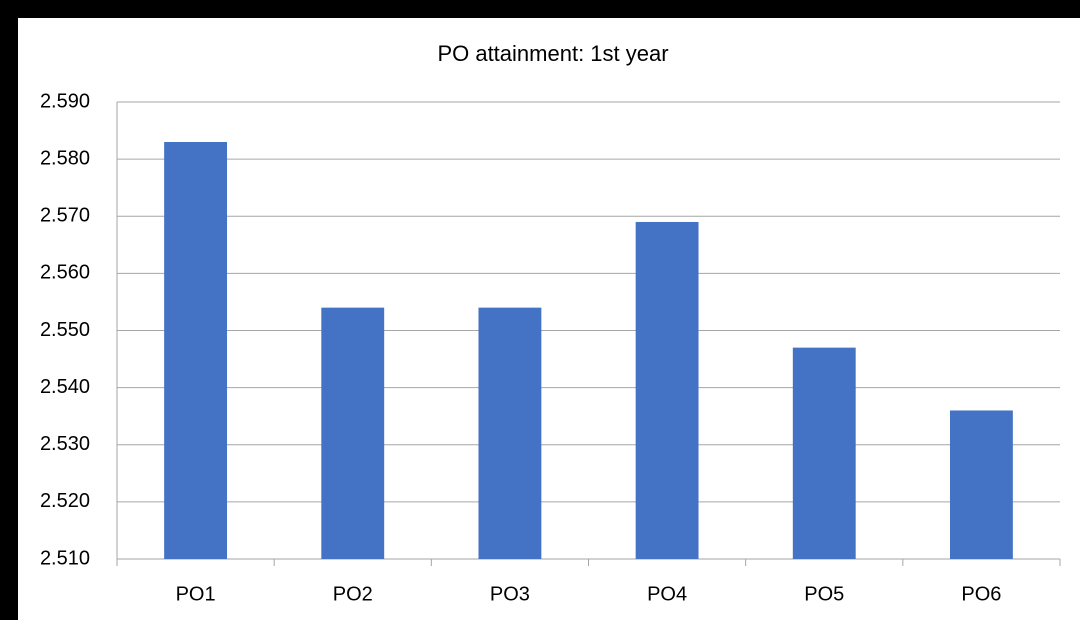 The width and height of the screenshot is (1080, 620). What do you see at coordinates (65, 101) in the screenshot?
I see `y-tick-label: 2.590` at bounding box center [65, 101].